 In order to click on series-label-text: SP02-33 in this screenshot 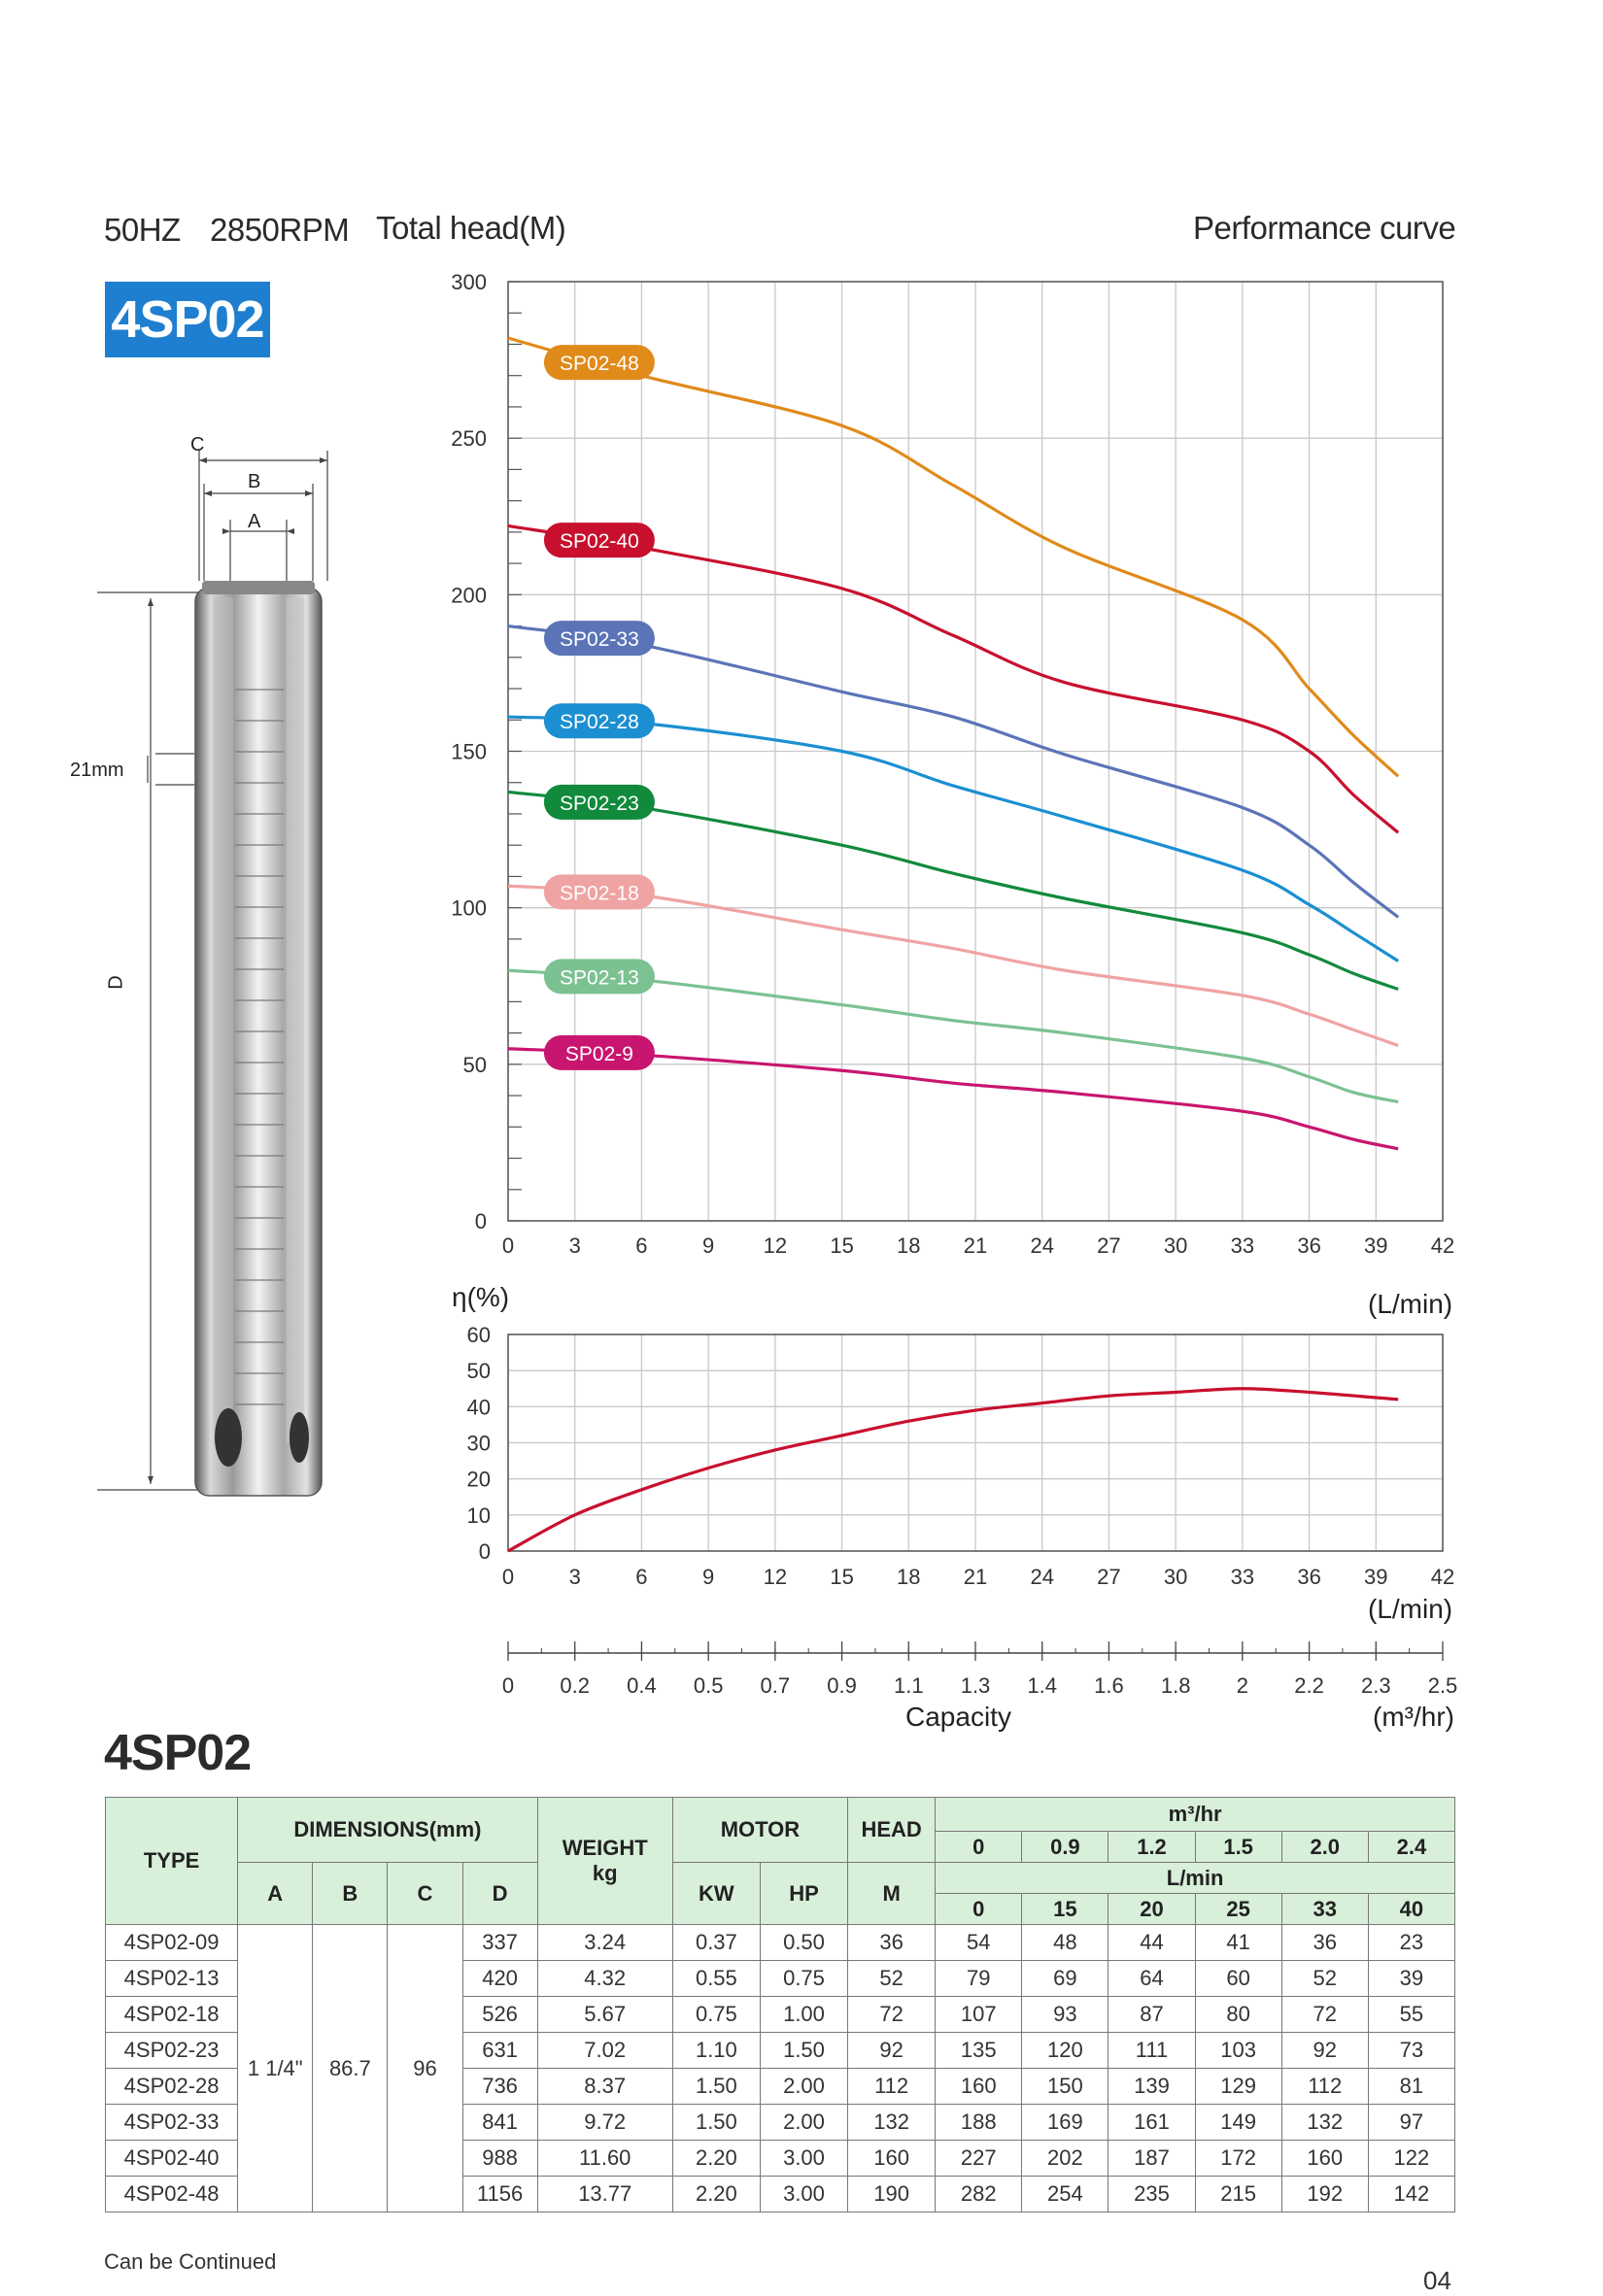, I will do `click(599, 640)`.